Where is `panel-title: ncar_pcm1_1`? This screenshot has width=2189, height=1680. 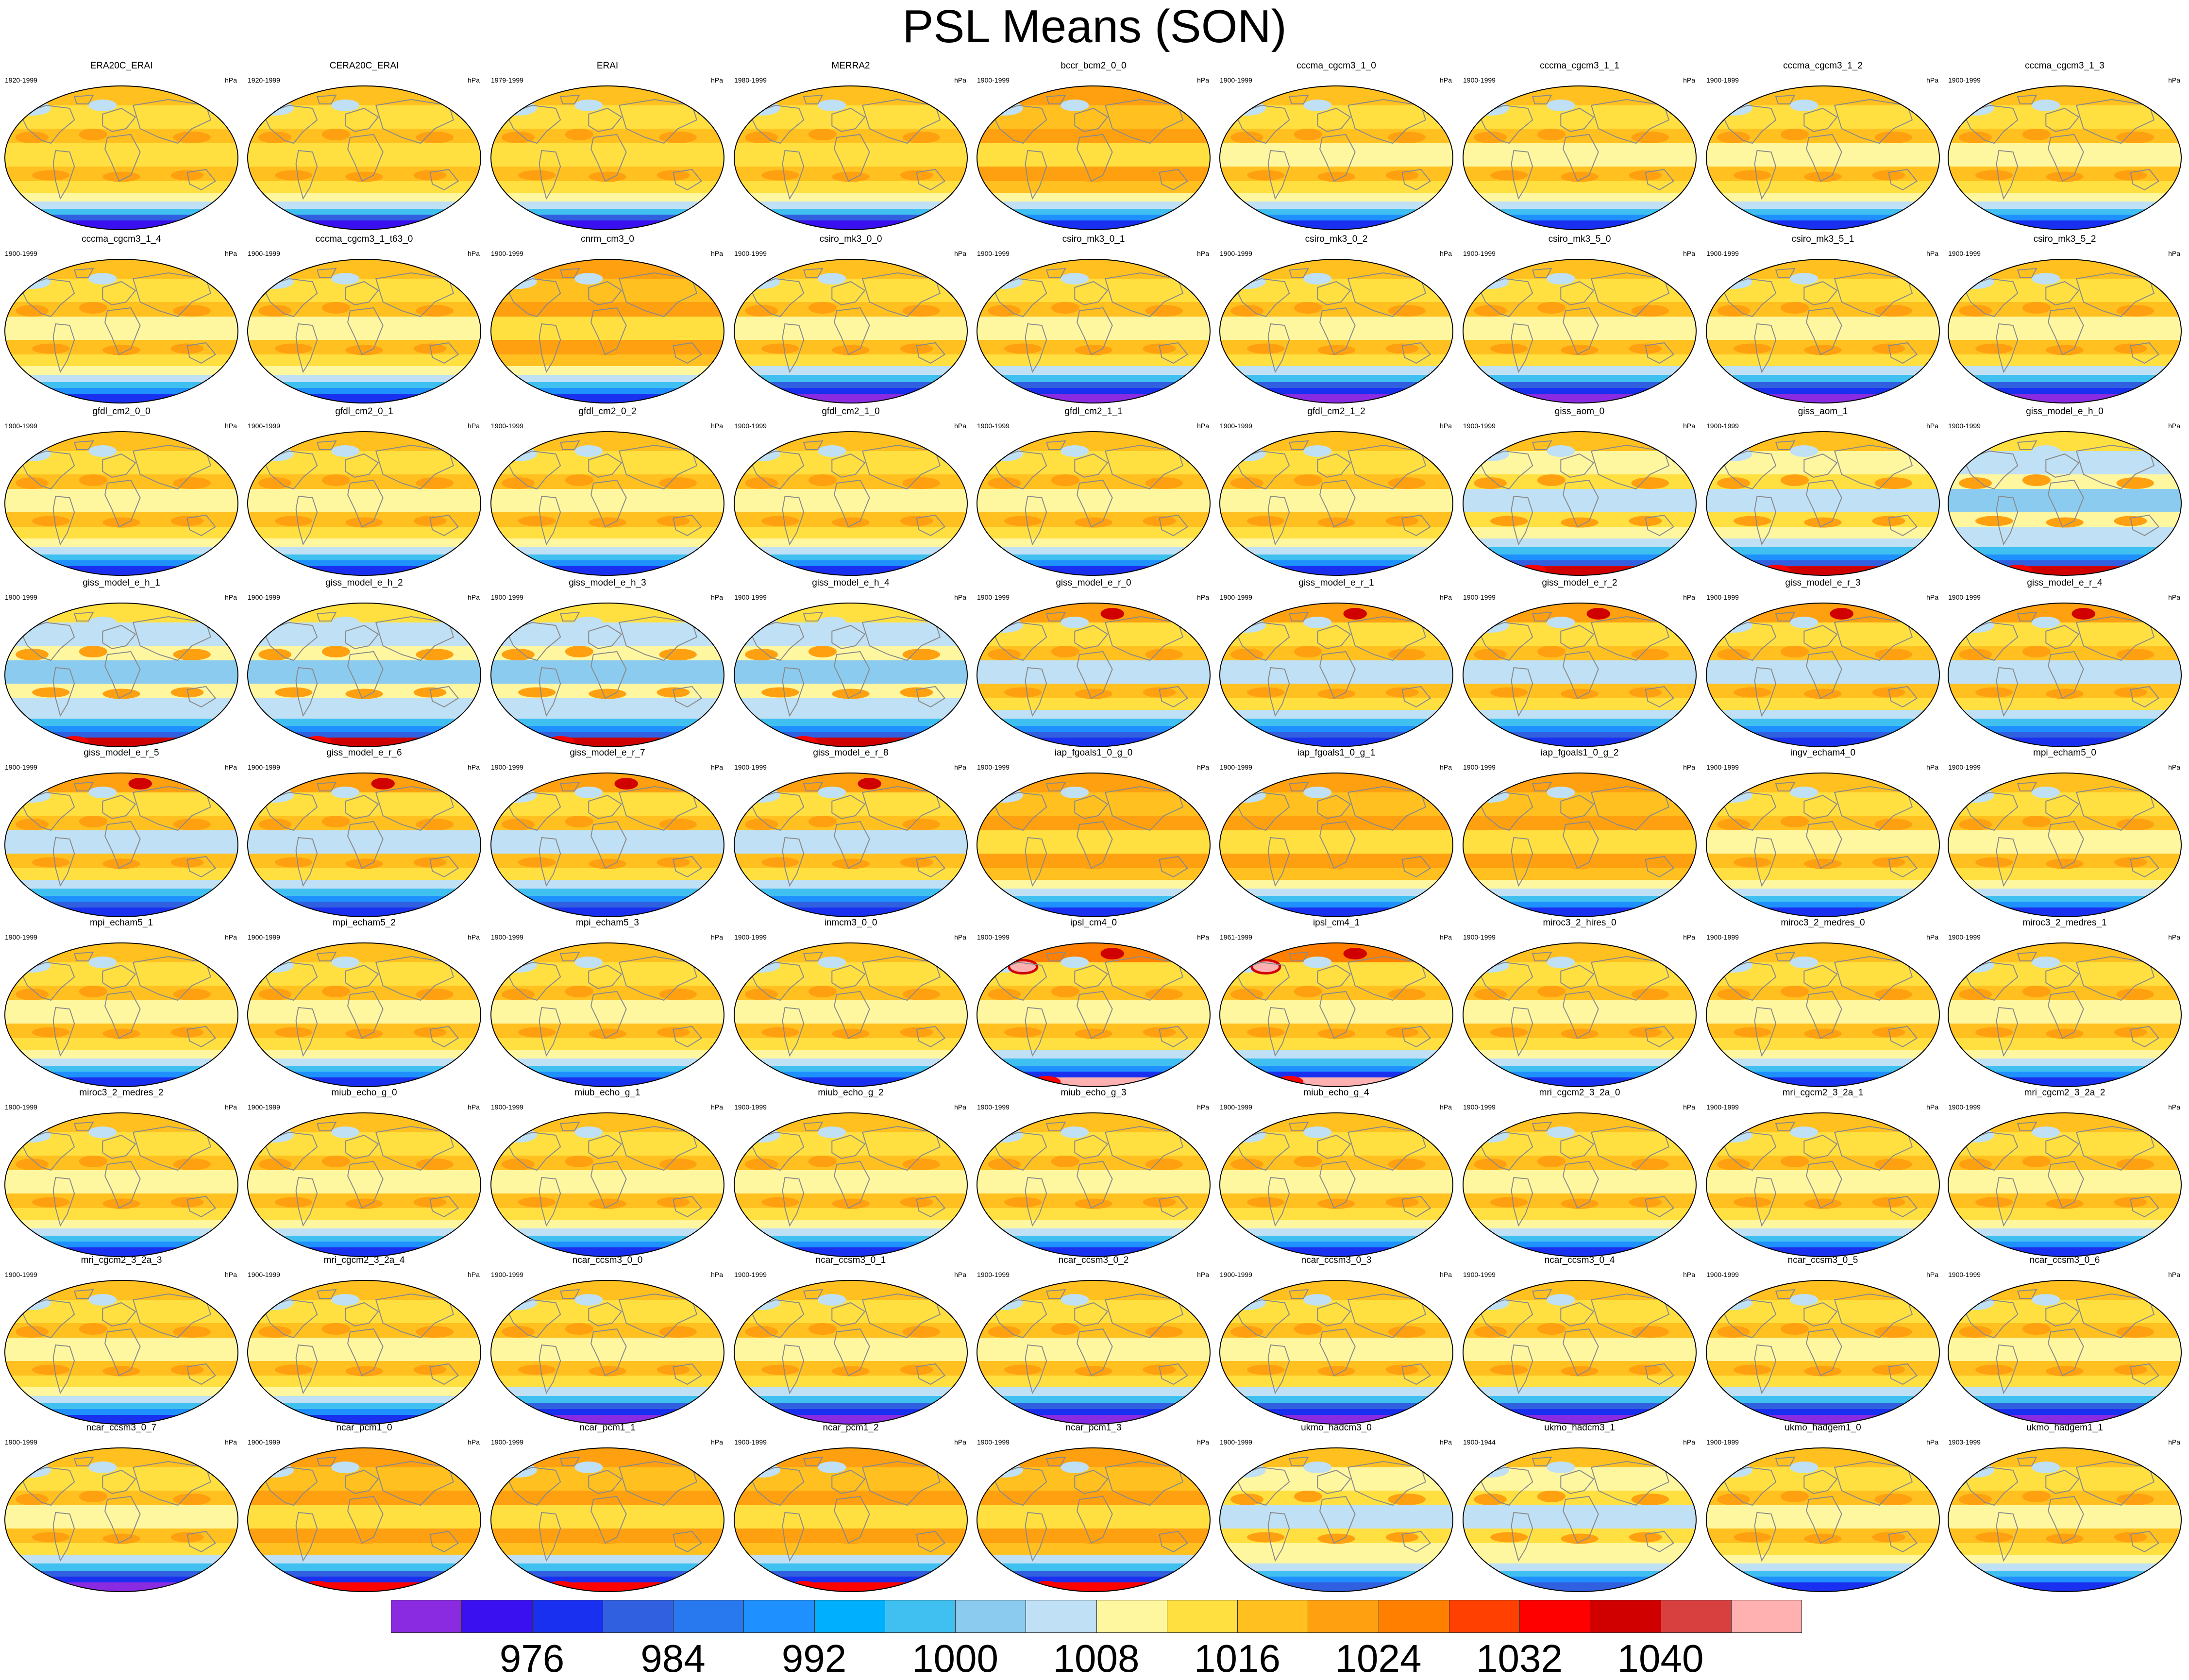
panel-title: ncar_pcm1_1 is located at coordinates (607, 1428).